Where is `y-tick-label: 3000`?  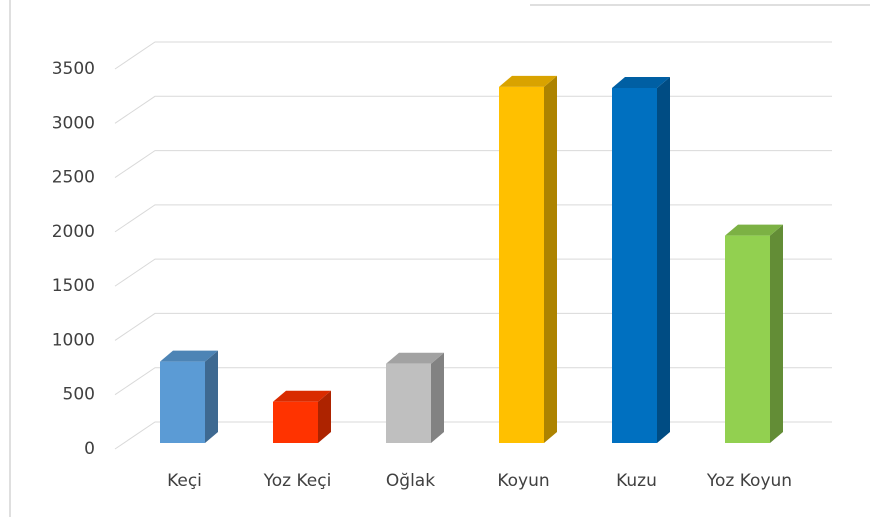 y-tick-label: 3000 is located at coordinates (73, 123).